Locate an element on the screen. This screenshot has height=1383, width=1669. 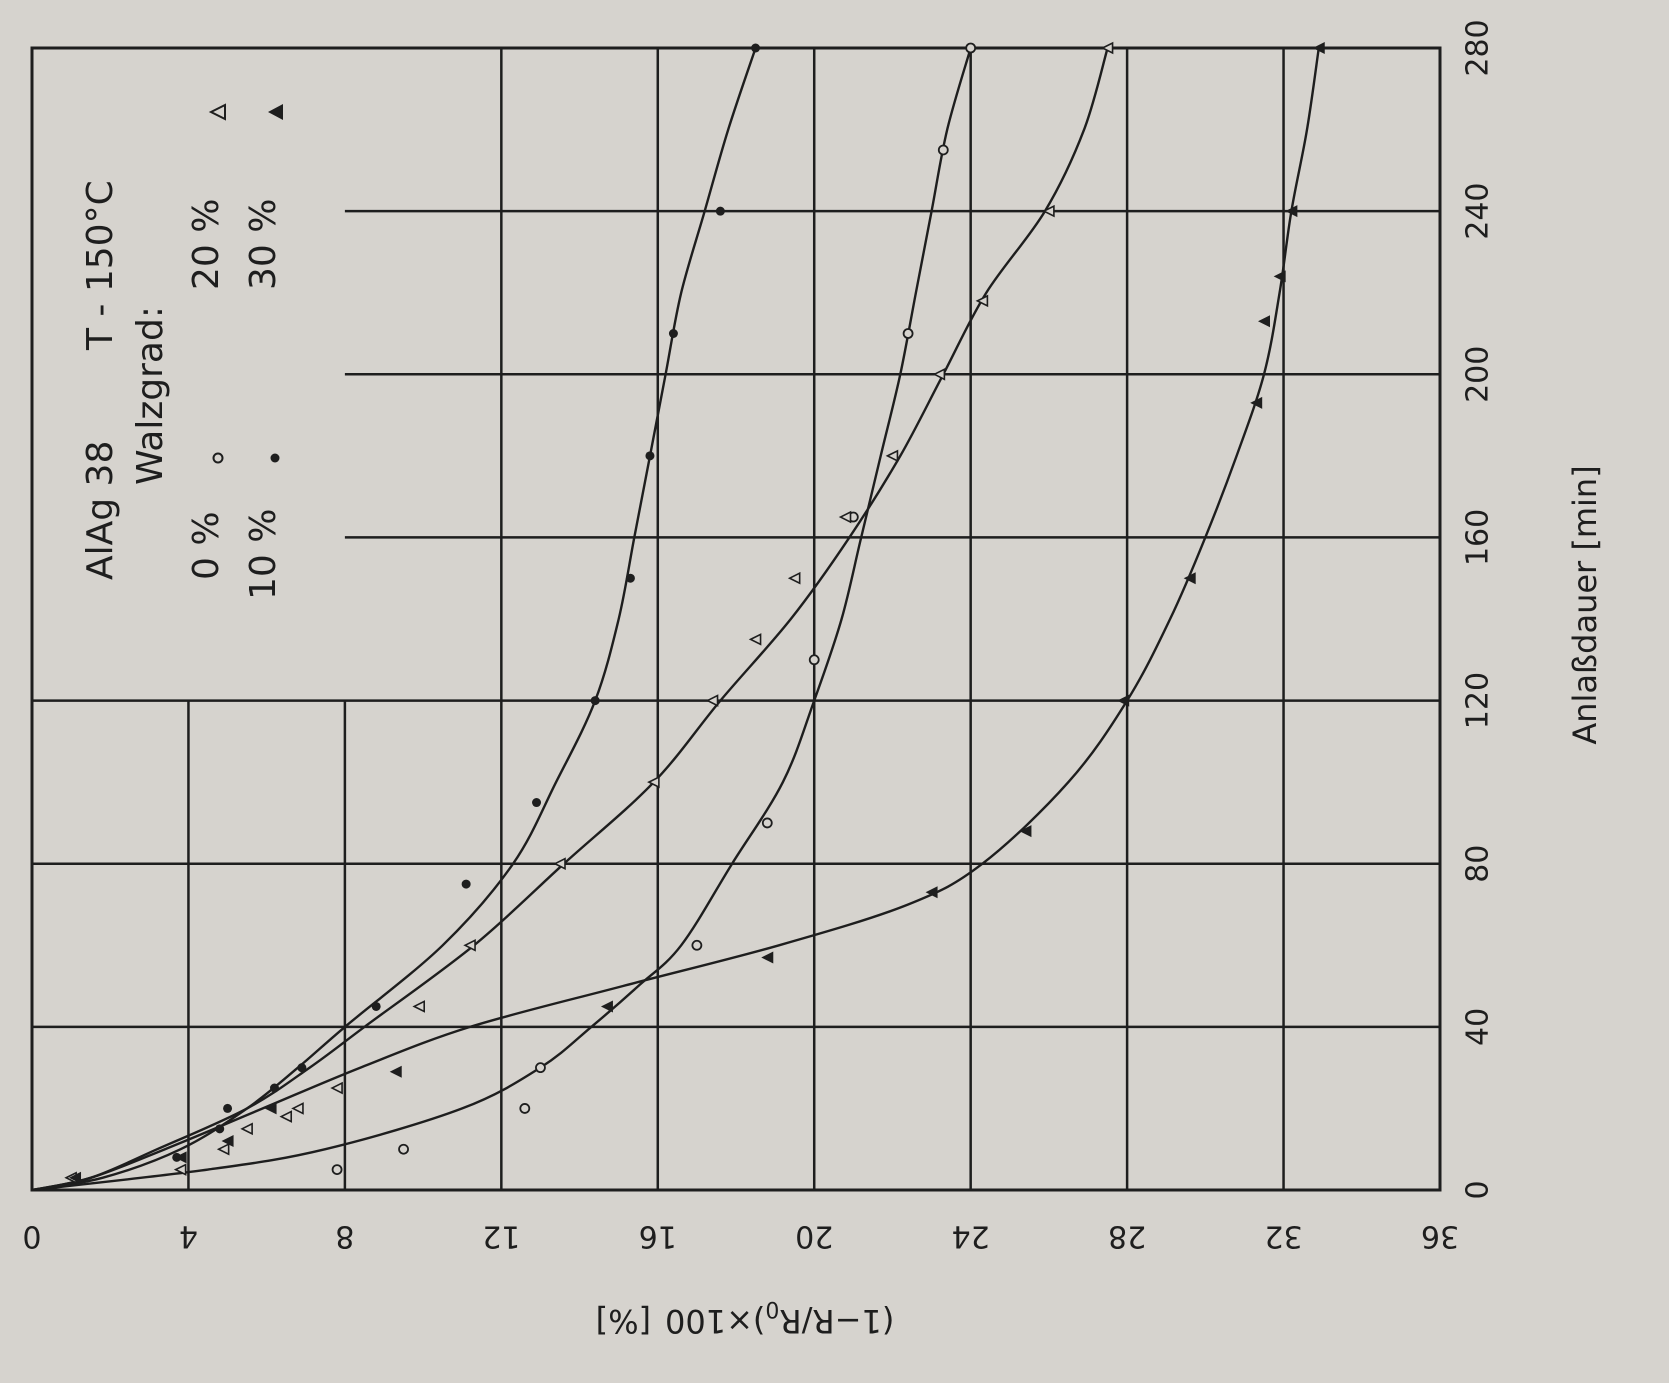
x-axis-label: Anlaßdauer [min] is located at coordinates (1585, 604).